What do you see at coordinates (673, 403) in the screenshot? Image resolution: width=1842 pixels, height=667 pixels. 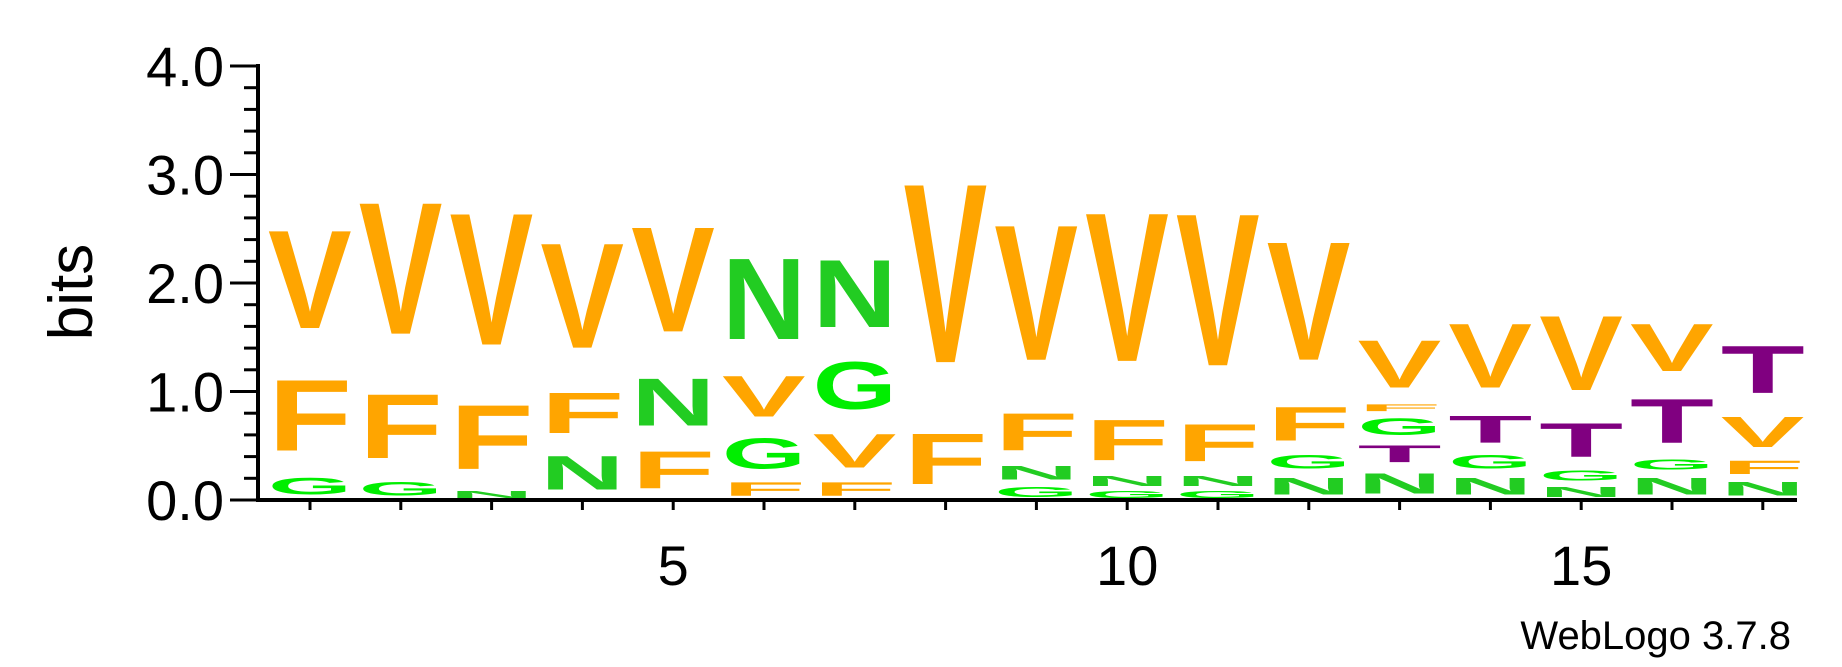 I see `logo-letter-N-pos-5: N` at bounding box center [673, 403].